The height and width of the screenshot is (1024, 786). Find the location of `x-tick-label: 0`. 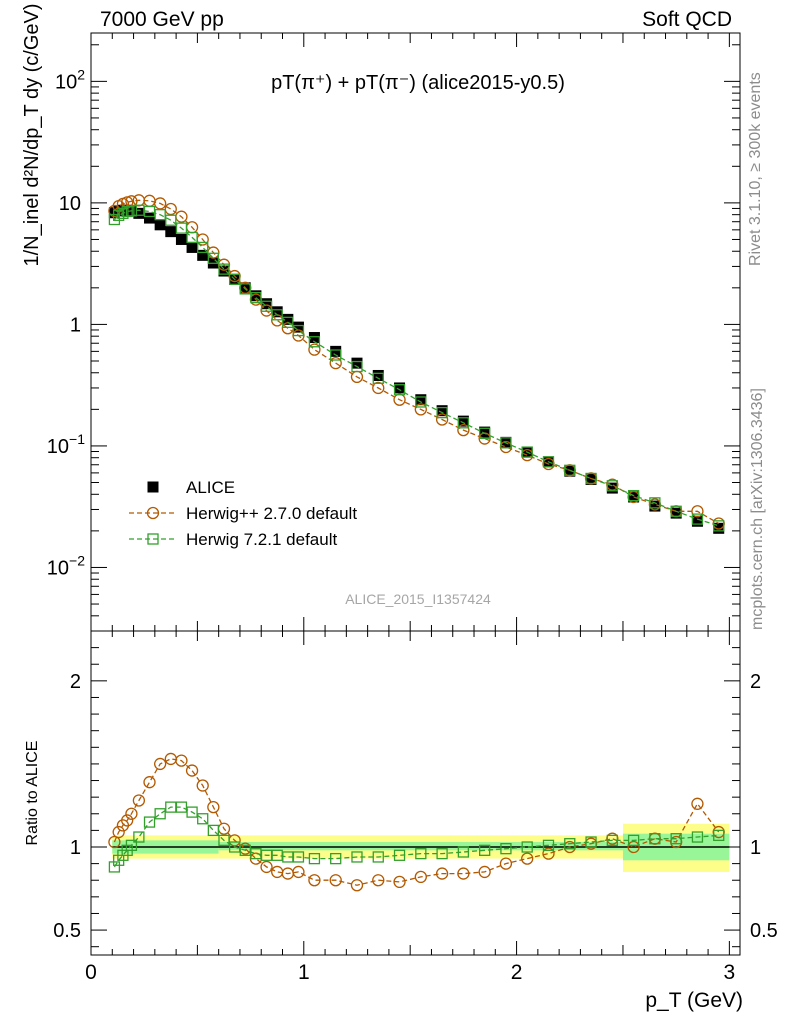

x-tick-label: 0 is located at coordinates (91, 972).